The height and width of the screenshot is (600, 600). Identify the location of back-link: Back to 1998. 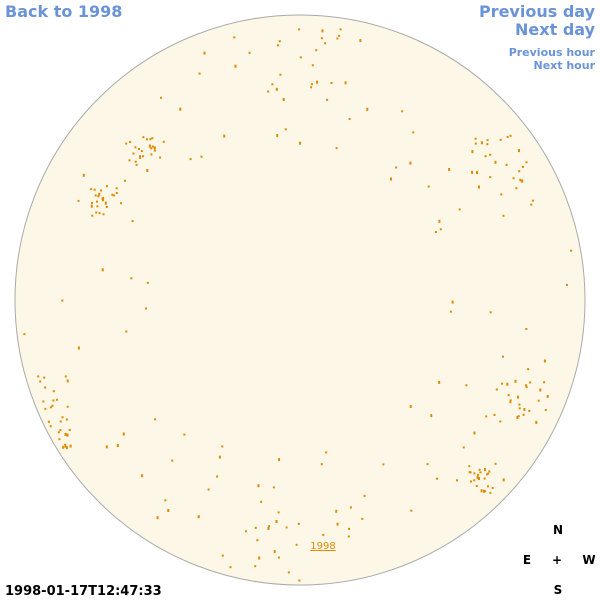
(63, 11).